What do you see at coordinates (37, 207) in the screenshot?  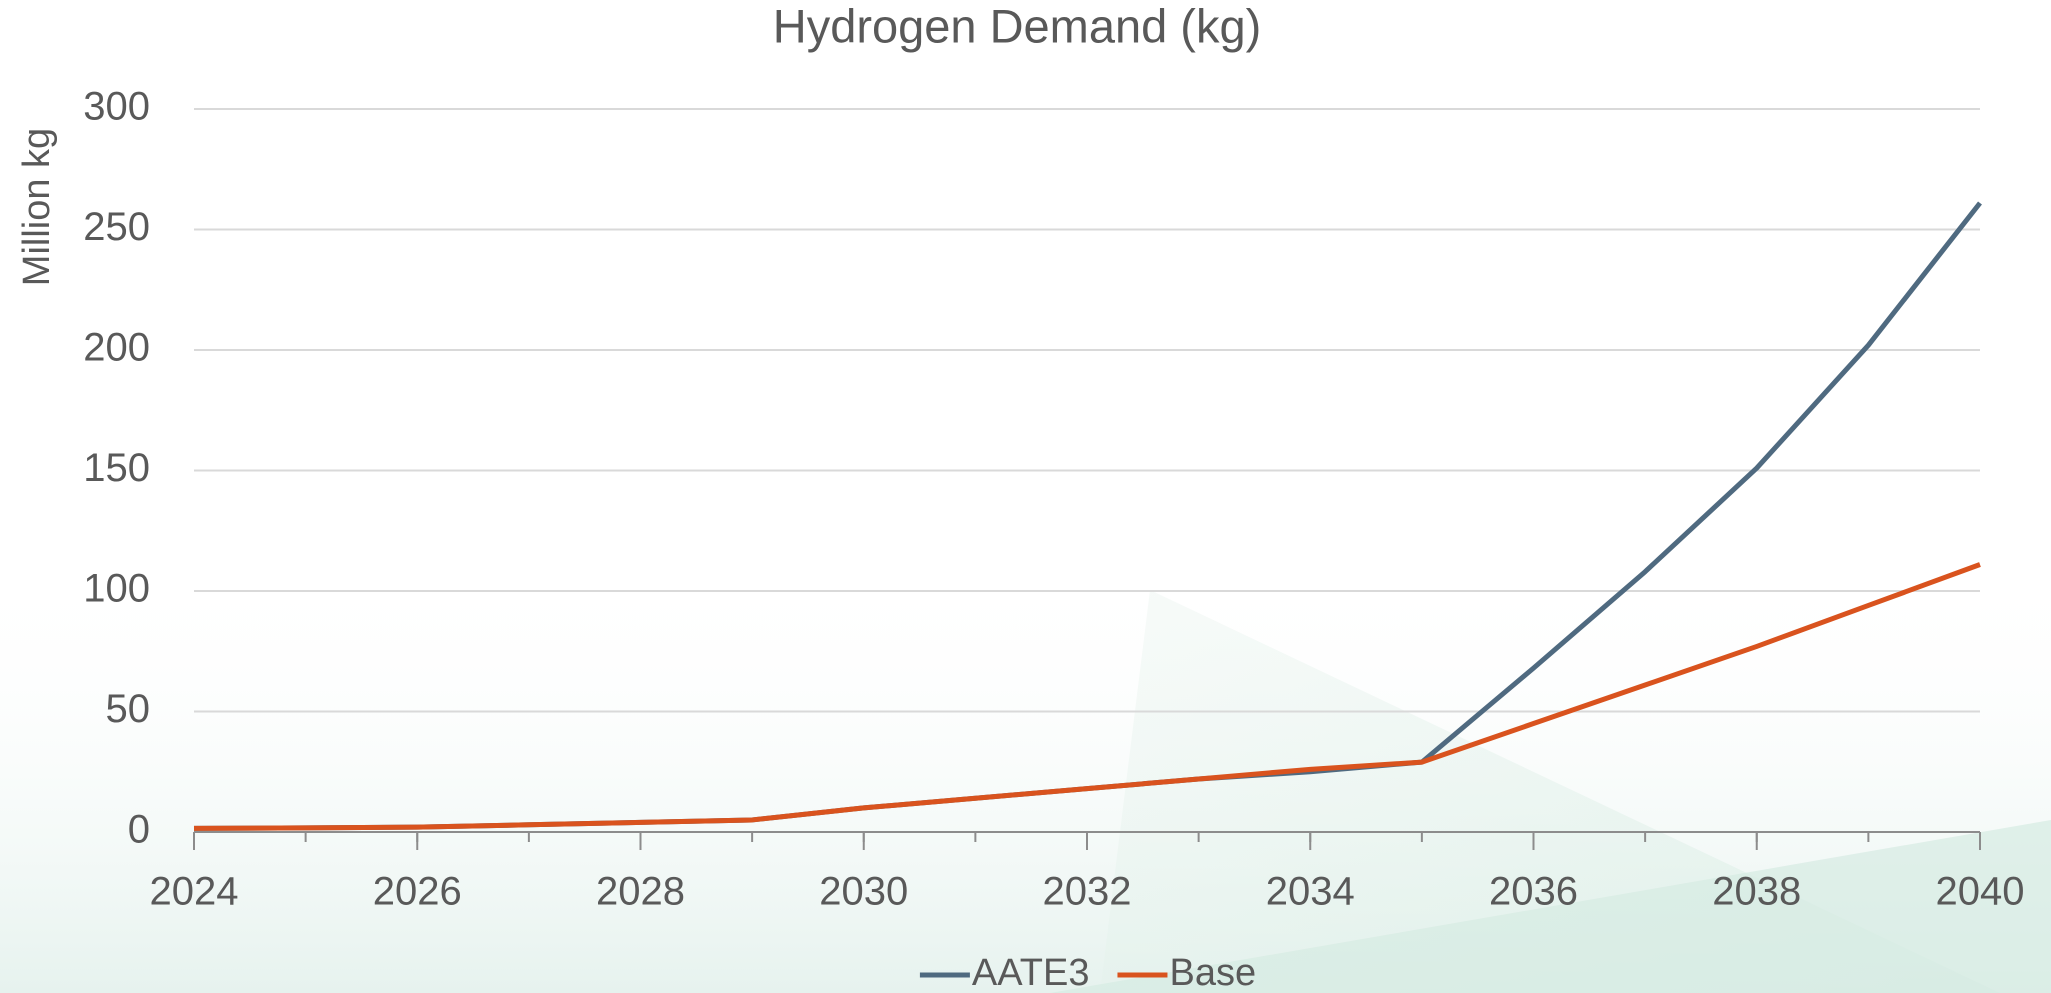 I see `y-axis-title: Million kg` at bounding box center [37, 207].